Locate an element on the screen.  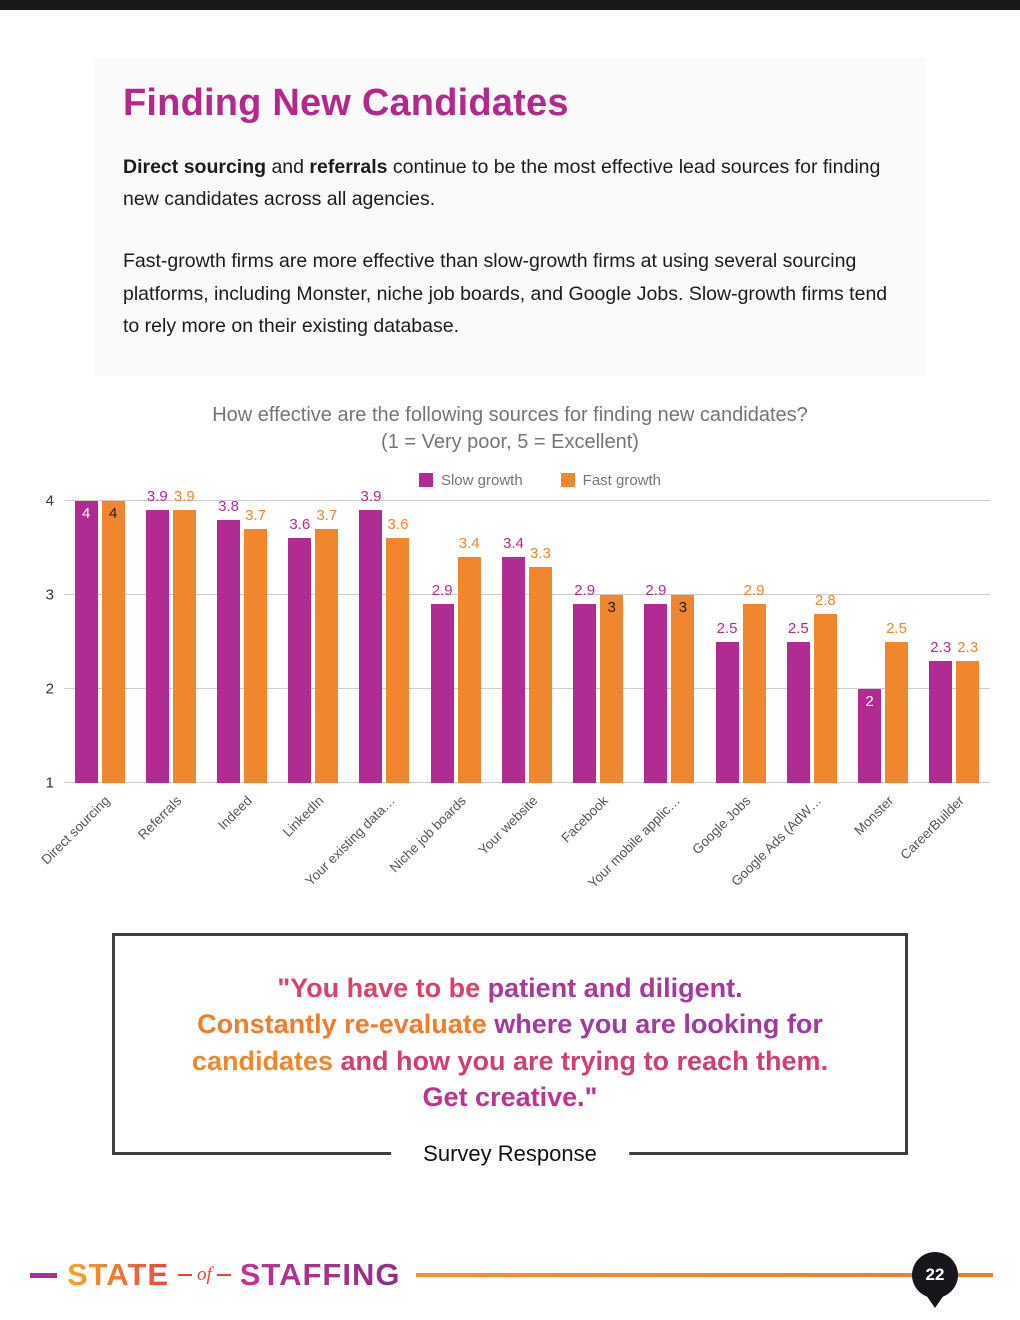
y-tick-label: 1 is located at coordinates (49, 783).